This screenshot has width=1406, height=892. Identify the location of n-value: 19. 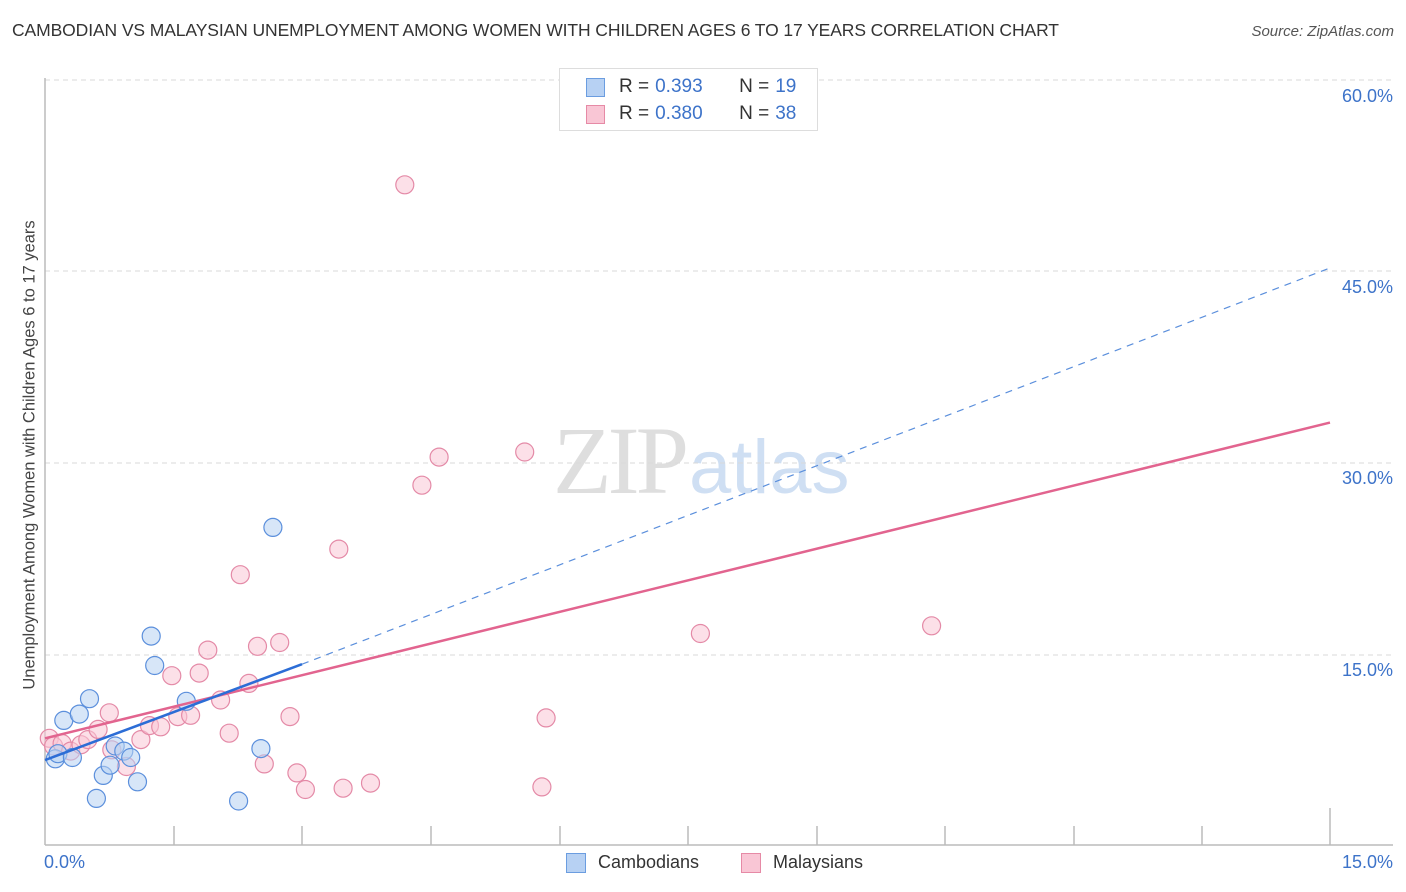
(786, 86).